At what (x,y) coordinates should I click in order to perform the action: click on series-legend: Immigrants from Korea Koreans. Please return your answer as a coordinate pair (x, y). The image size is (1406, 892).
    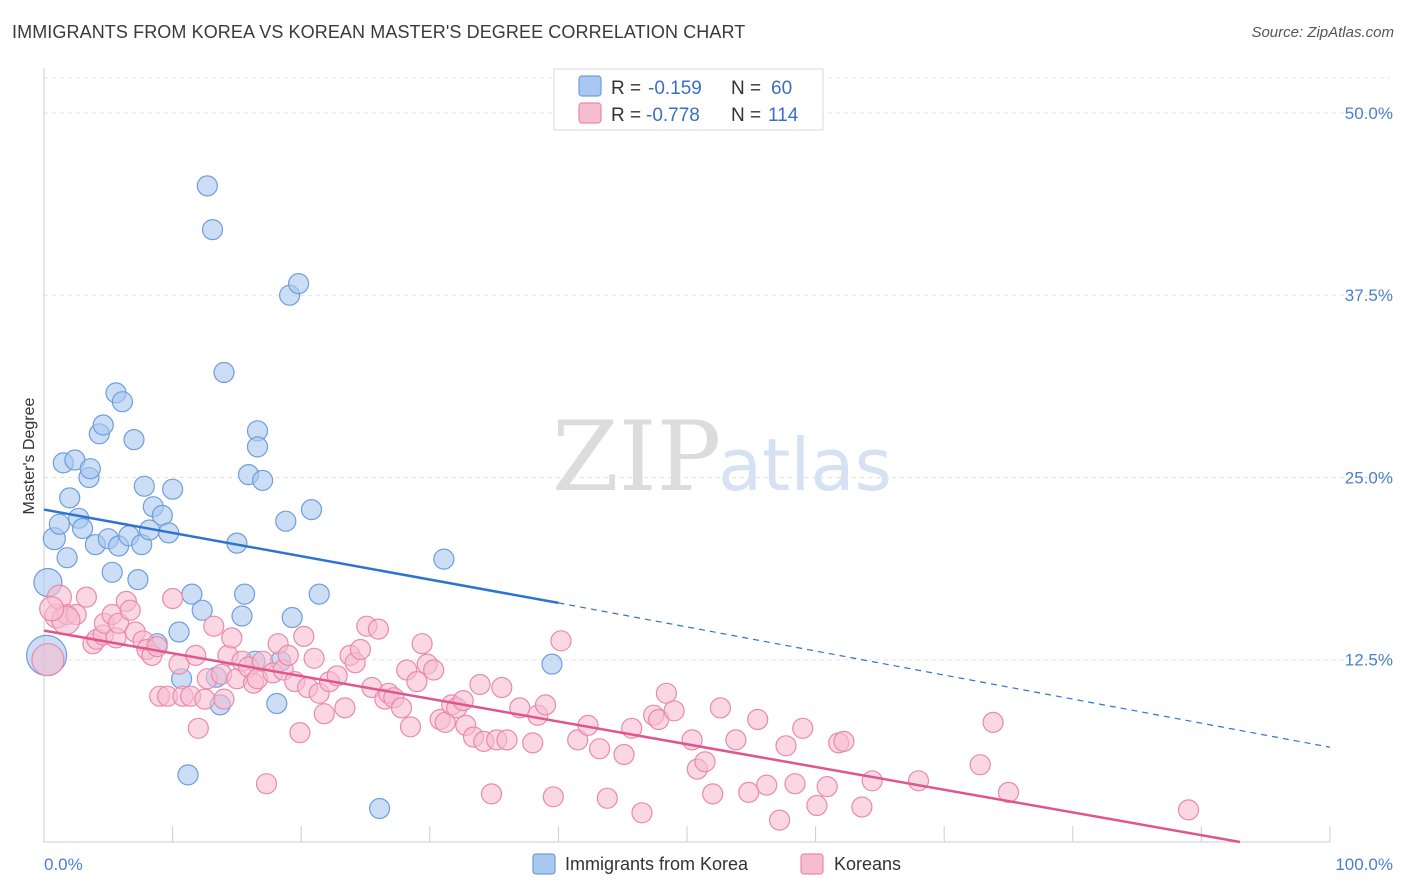
    Looking at the image, I should click on (716, 864).